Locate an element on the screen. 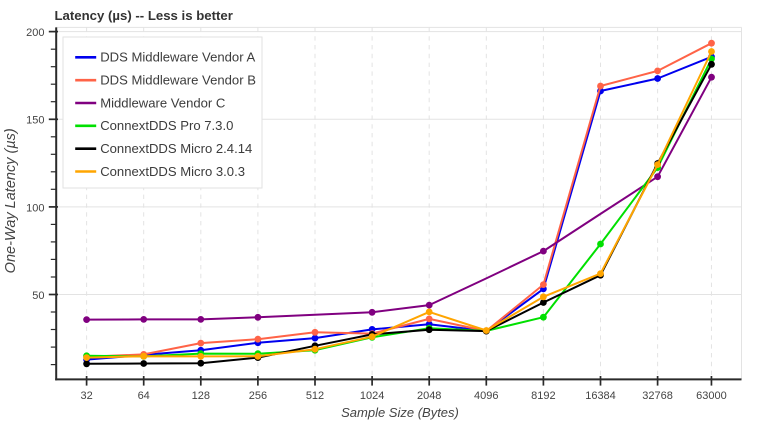 This screenshot has width=772, height=429. svg-text: 2048 is located at coordinates (429, 396).